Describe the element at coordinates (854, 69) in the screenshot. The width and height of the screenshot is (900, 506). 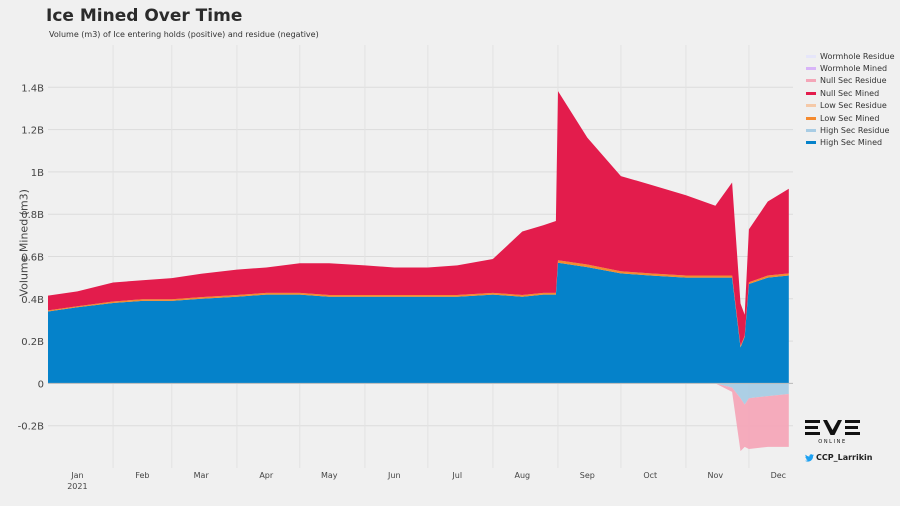
I see `legend-label: Wormhole Mined` at that location.